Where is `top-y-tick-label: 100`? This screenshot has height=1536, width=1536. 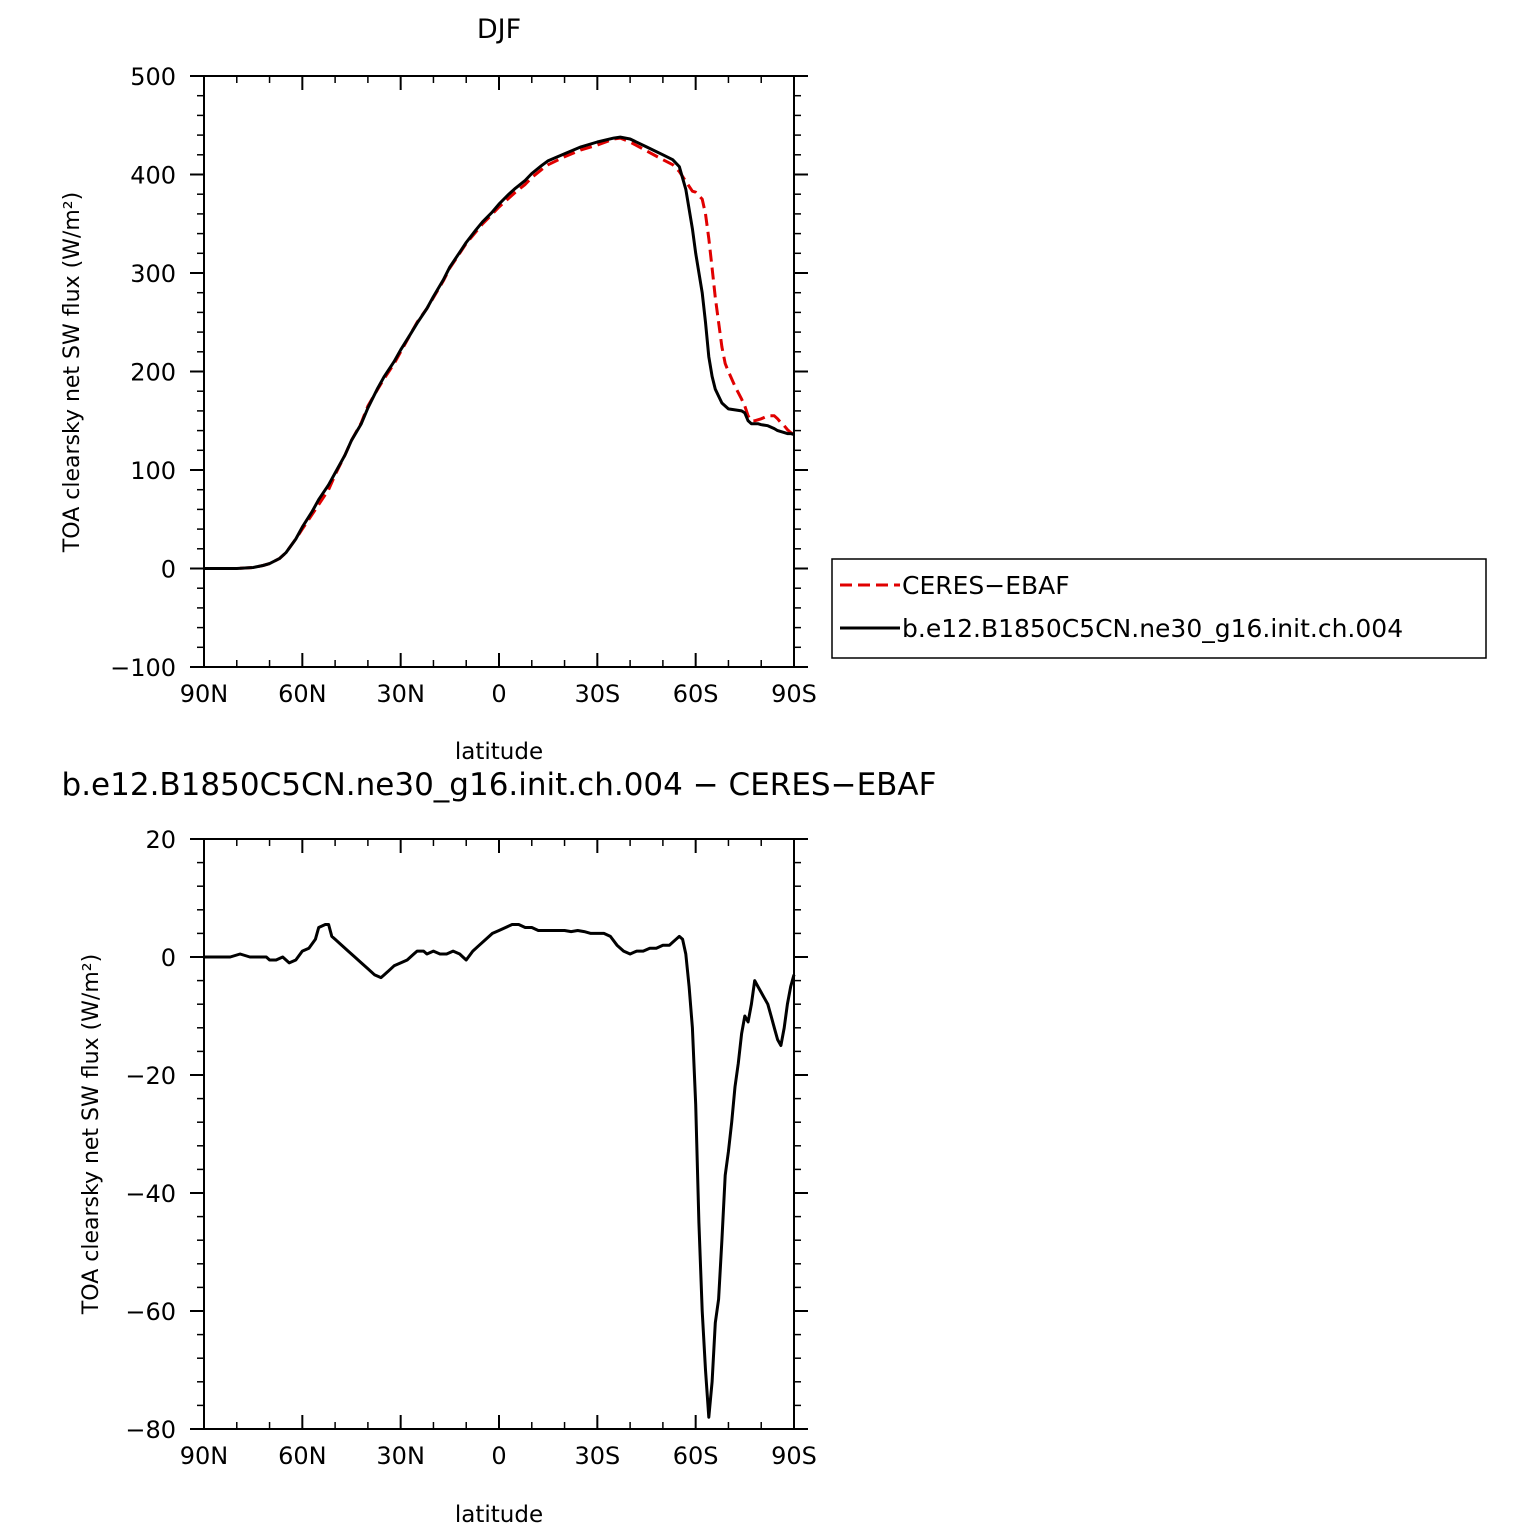 top-y-tick-label: 100 is located at coordinates (153, 471).